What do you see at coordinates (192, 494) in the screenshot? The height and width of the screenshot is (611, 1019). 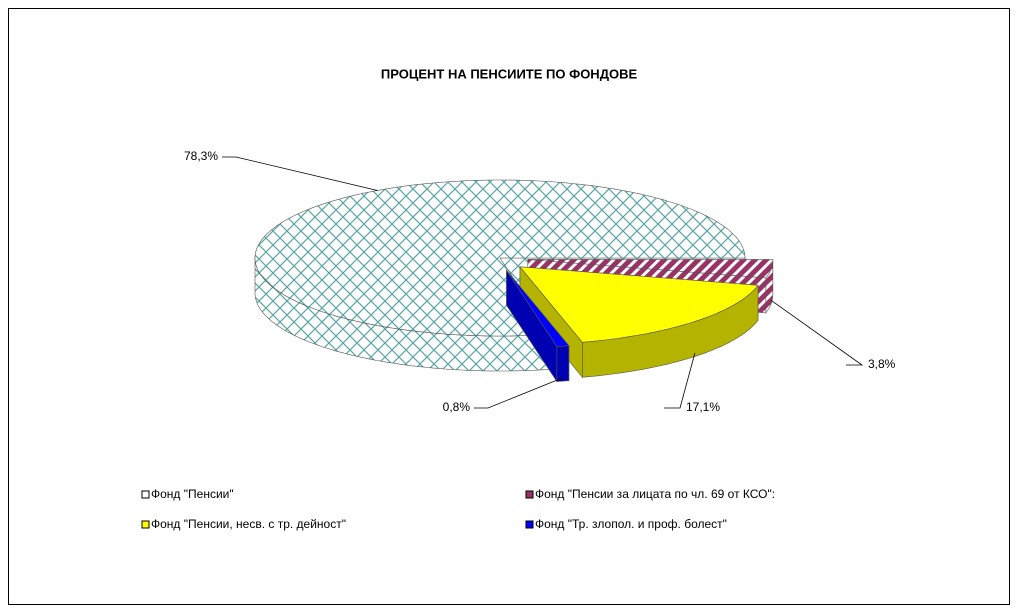 I see `legend-label: Фонд "Пенсии"` at bounding box center [192, 494].